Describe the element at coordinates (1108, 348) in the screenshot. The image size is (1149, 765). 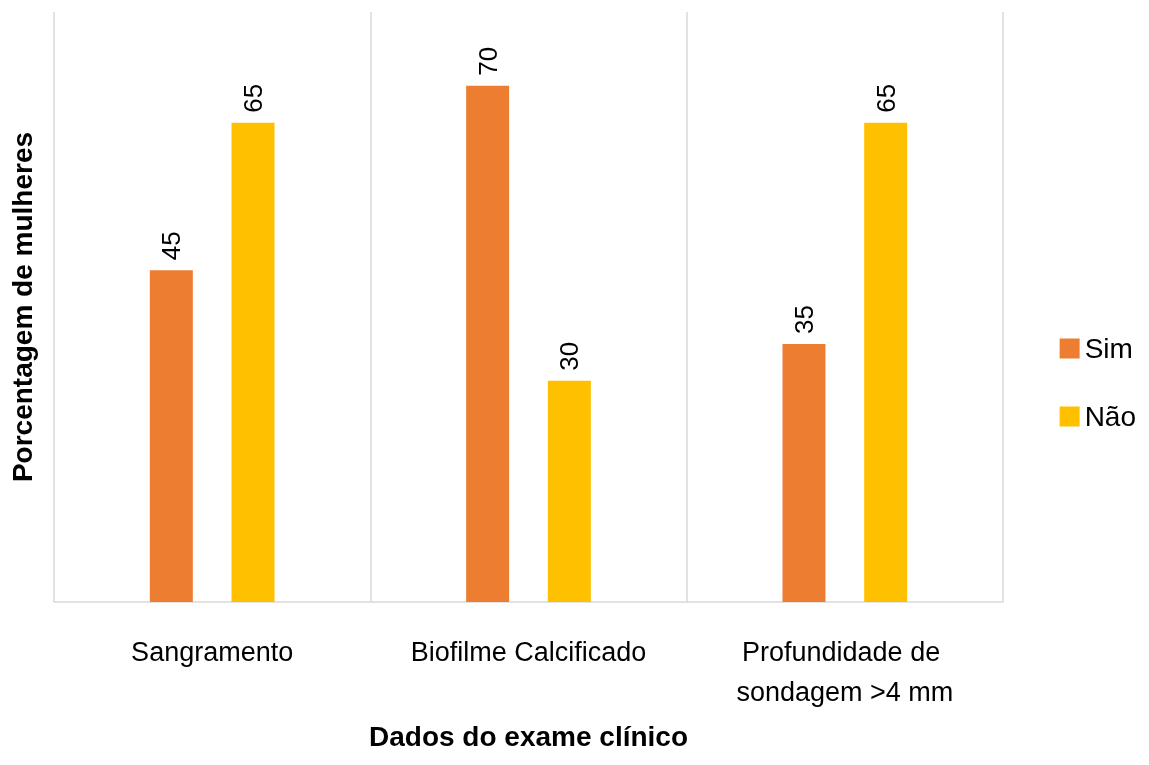
I see `legend-label: Sim` at that location.